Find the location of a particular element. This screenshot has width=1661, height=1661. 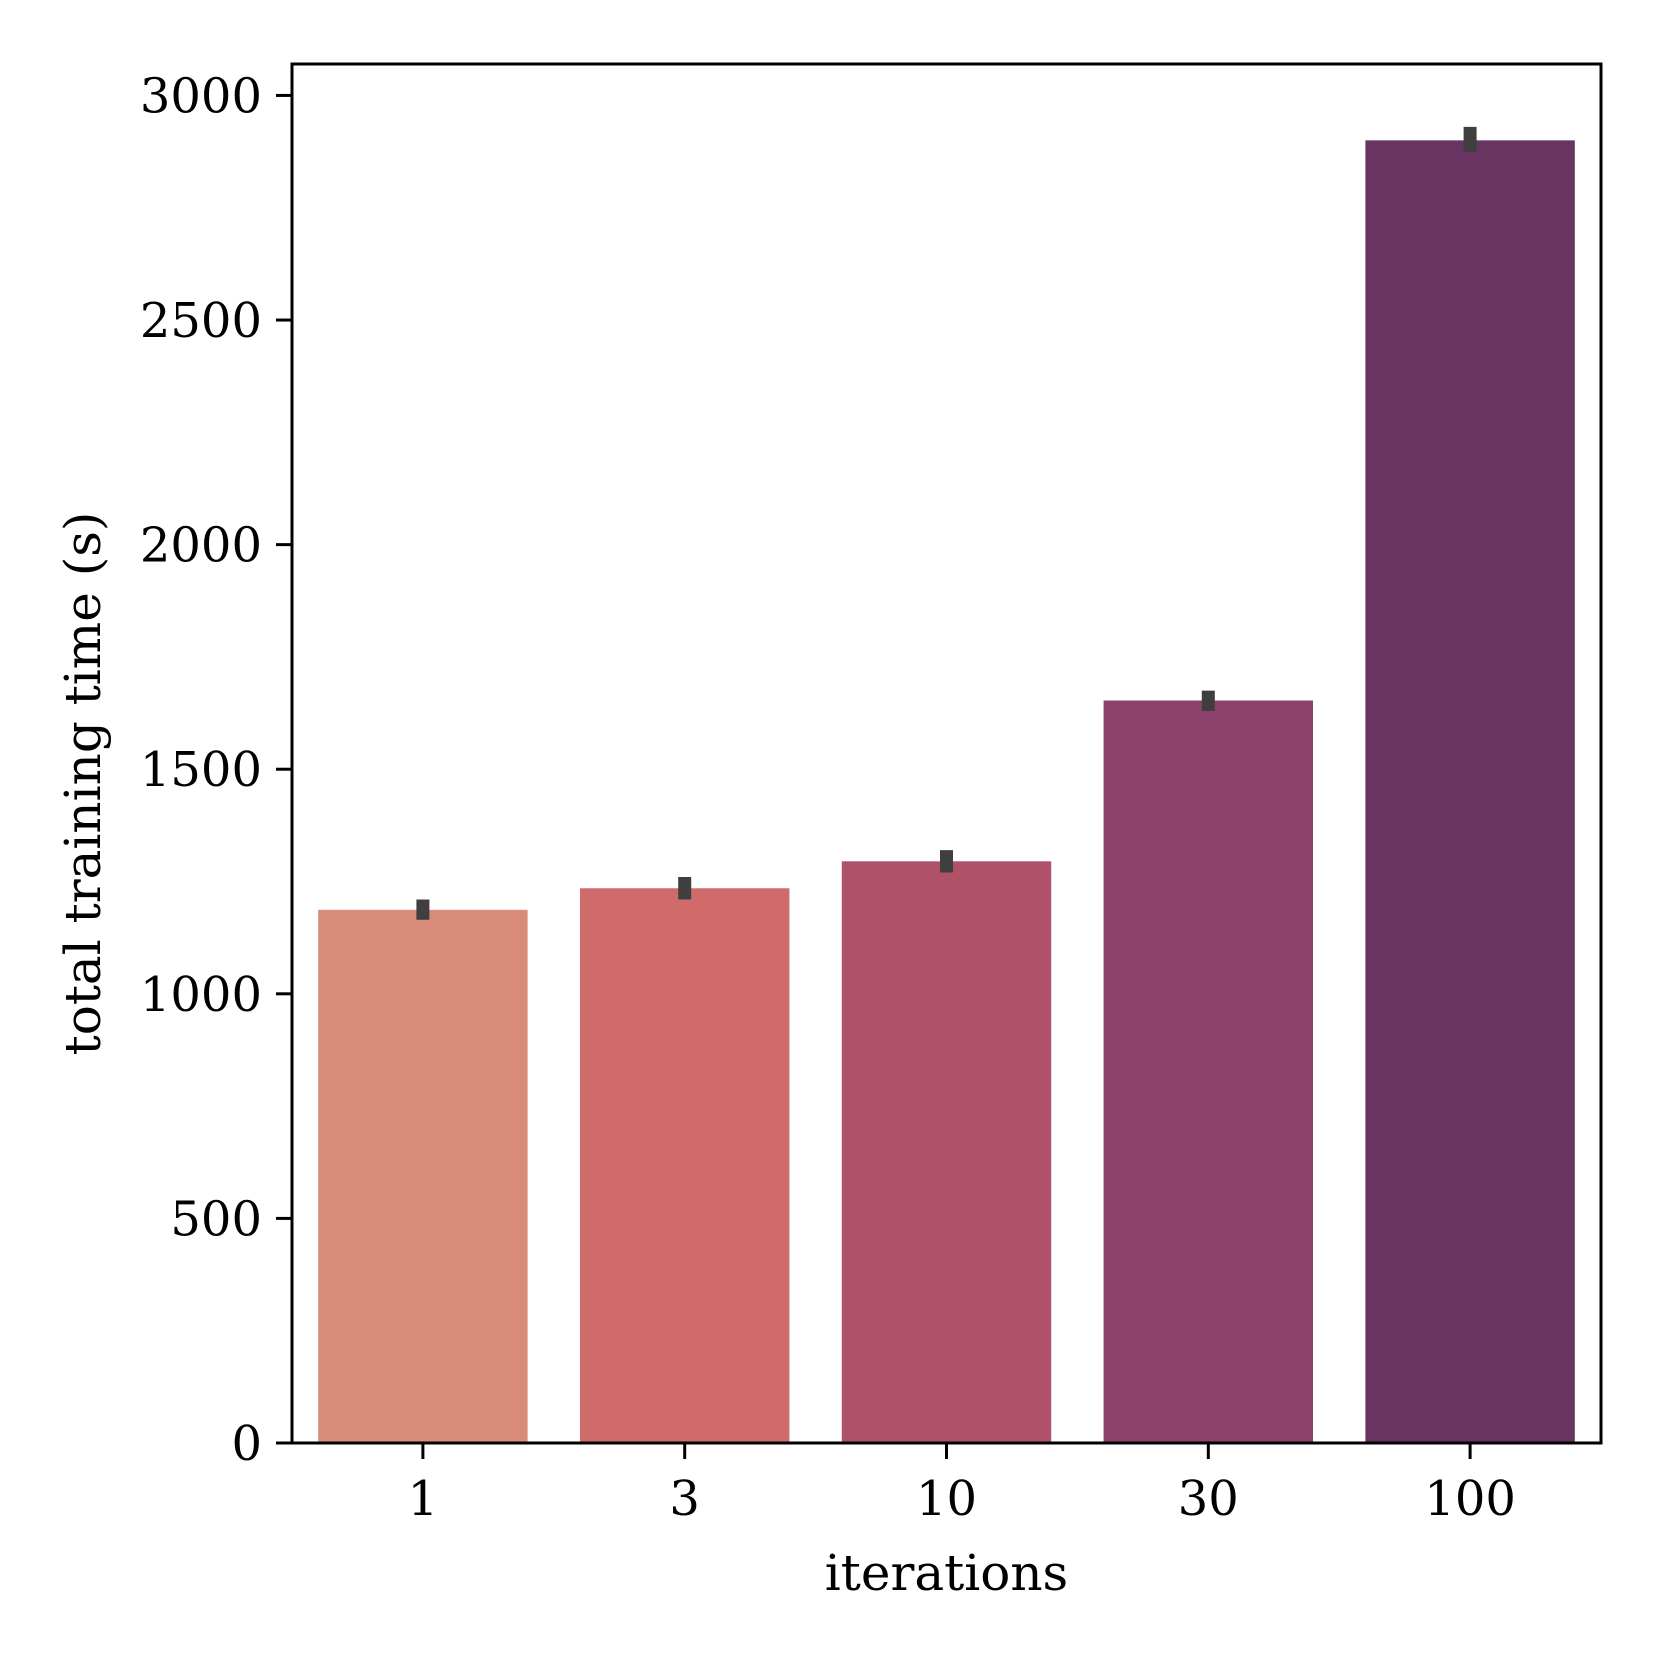

y-tick-label: 0 is located at coordinates (246, 1444).